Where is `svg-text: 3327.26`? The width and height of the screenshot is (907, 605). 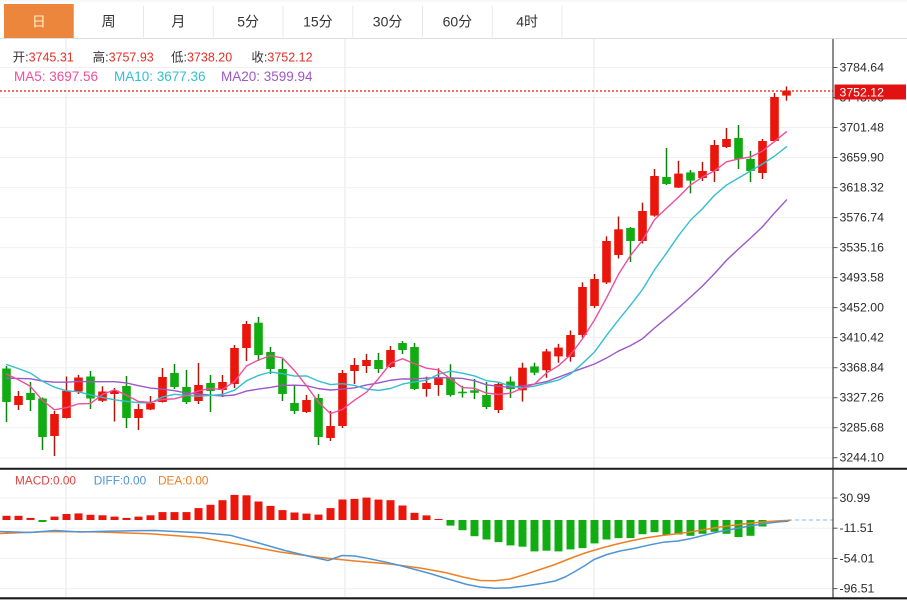 svg-text: 3327.26 is located at coordinates (862, 398).